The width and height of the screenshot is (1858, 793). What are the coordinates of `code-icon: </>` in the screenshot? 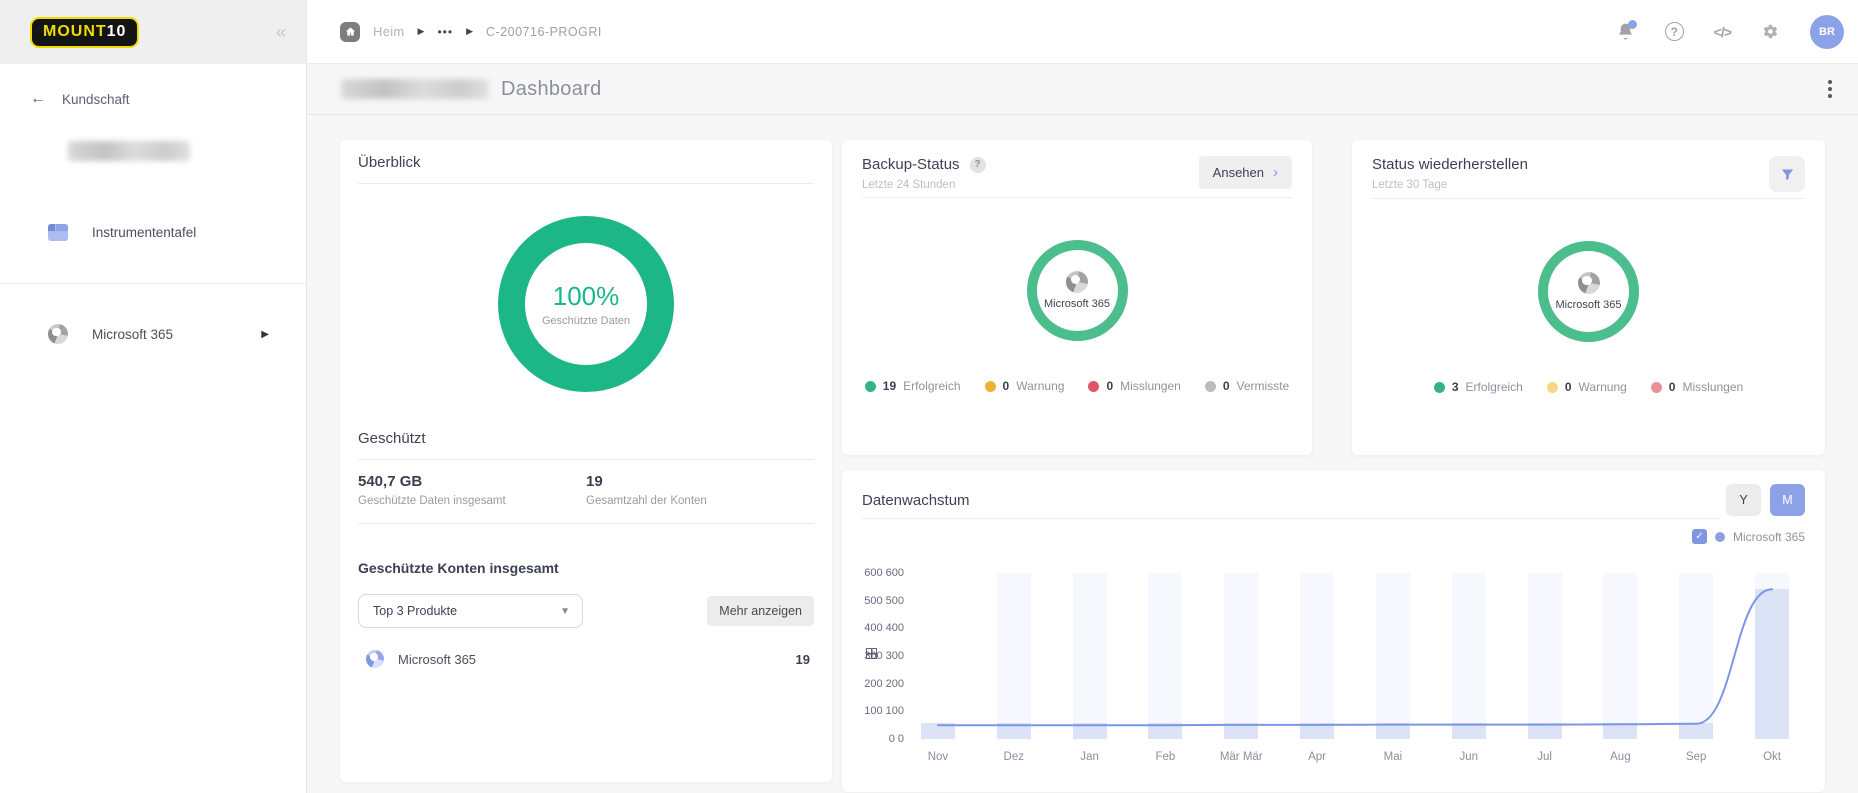 It's located at (1722, 31).